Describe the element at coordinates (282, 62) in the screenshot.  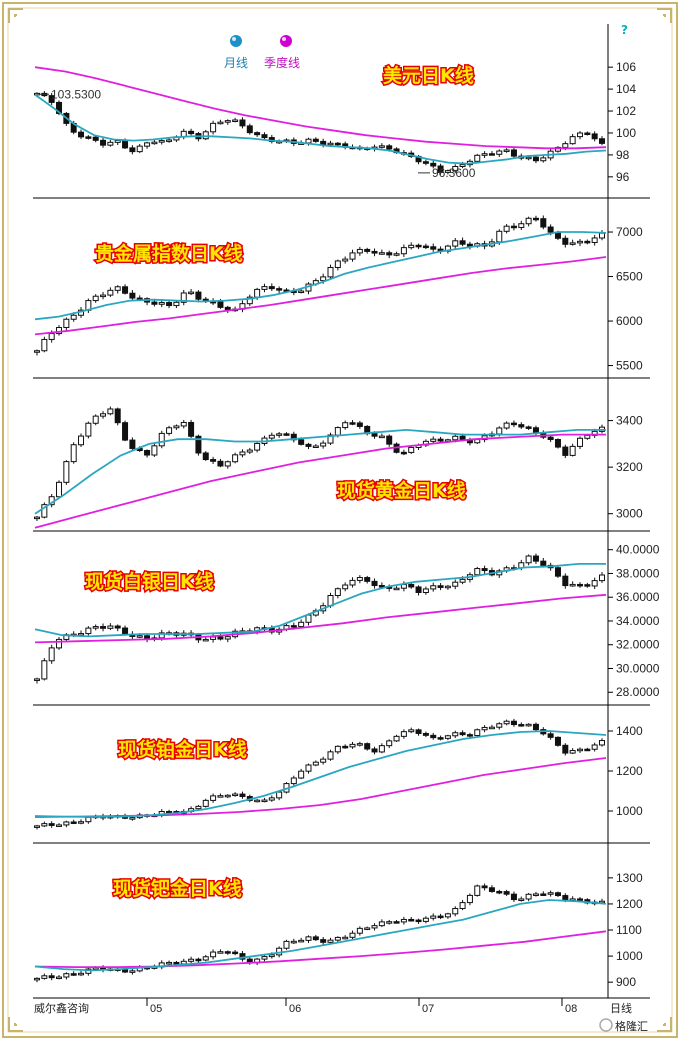
I see `legend-quarter-label: 季度线` at that location.